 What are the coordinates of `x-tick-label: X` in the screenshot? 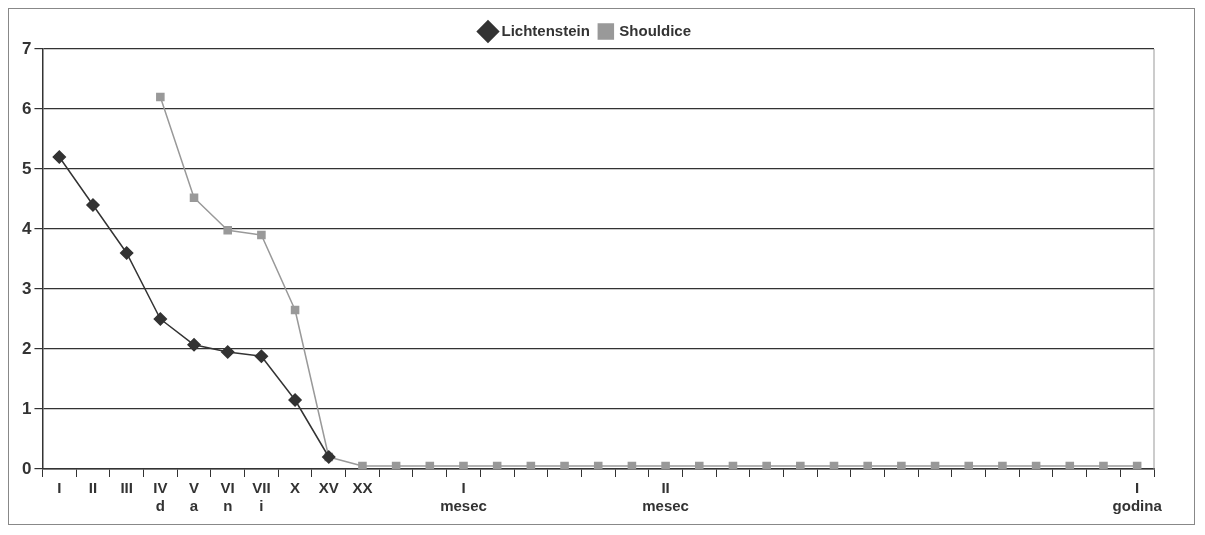 It's located at (295, 488).